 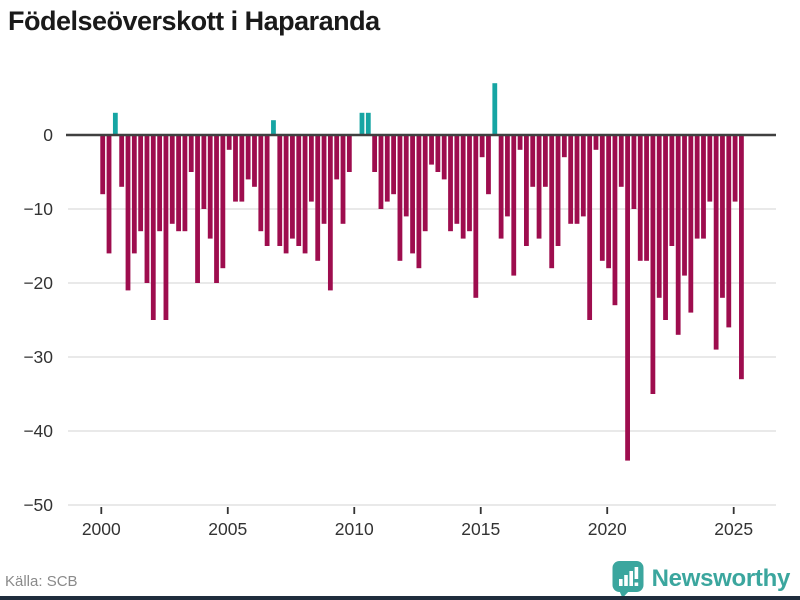 What do you see at coordinates (659, 216) in the screenshot?
I see `bar-2022-q1` at bounding box center [659, 216].